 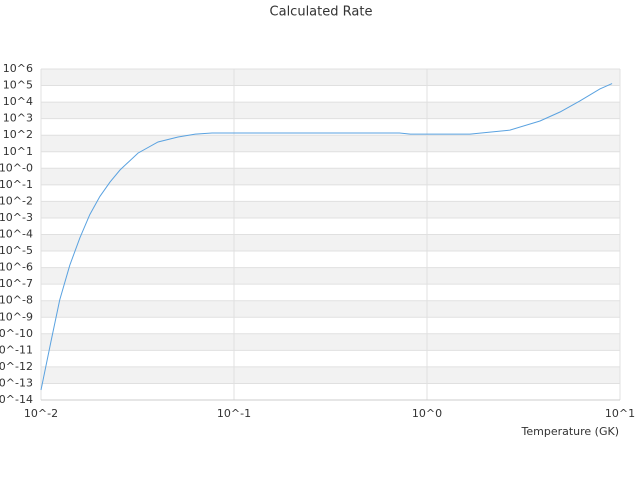 I want to click on x-tick-label: 10^-1, so click(x=234, y=413).